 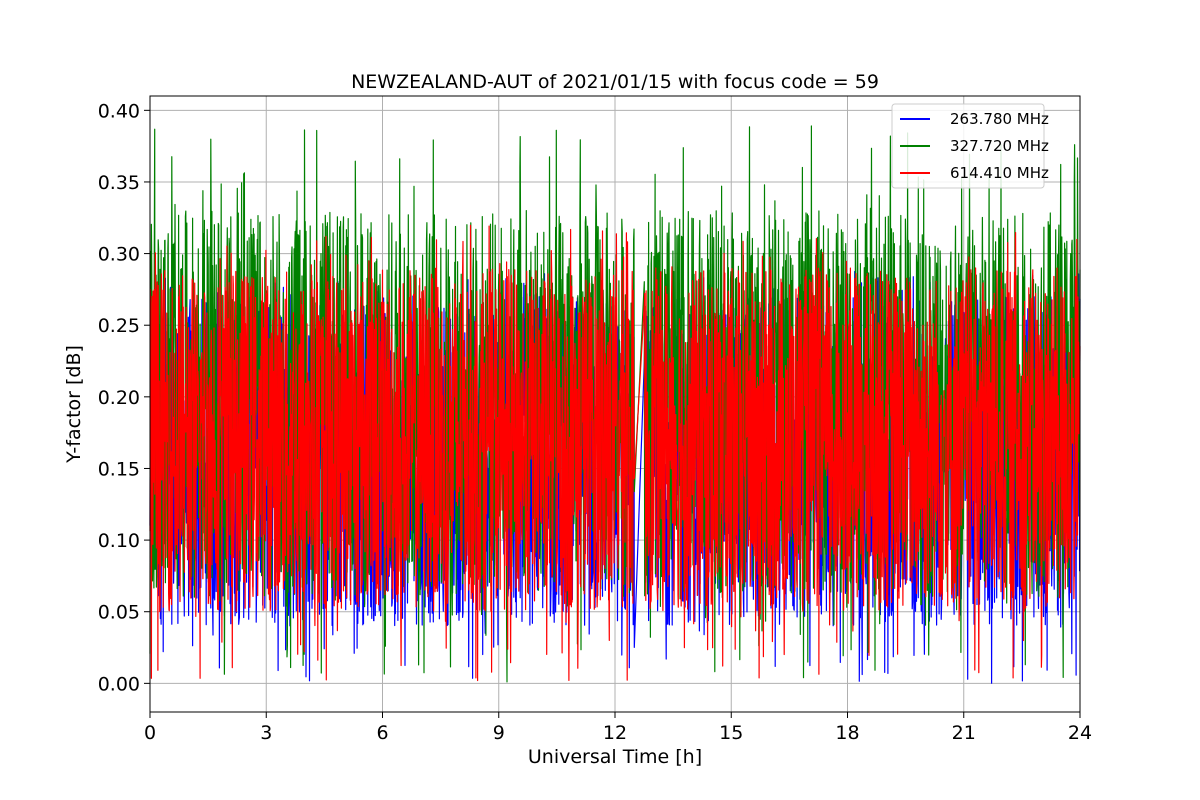 What do you see at coordinates (1080, 733) in the screenshot?
I see `x-tick-label: 24` at bounding box center [1080, 733].